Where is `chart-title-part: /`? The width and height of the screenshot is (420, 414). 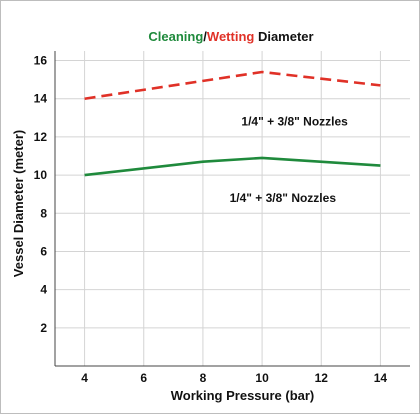
chart-title-part: / is located at coordinates (205, 36).